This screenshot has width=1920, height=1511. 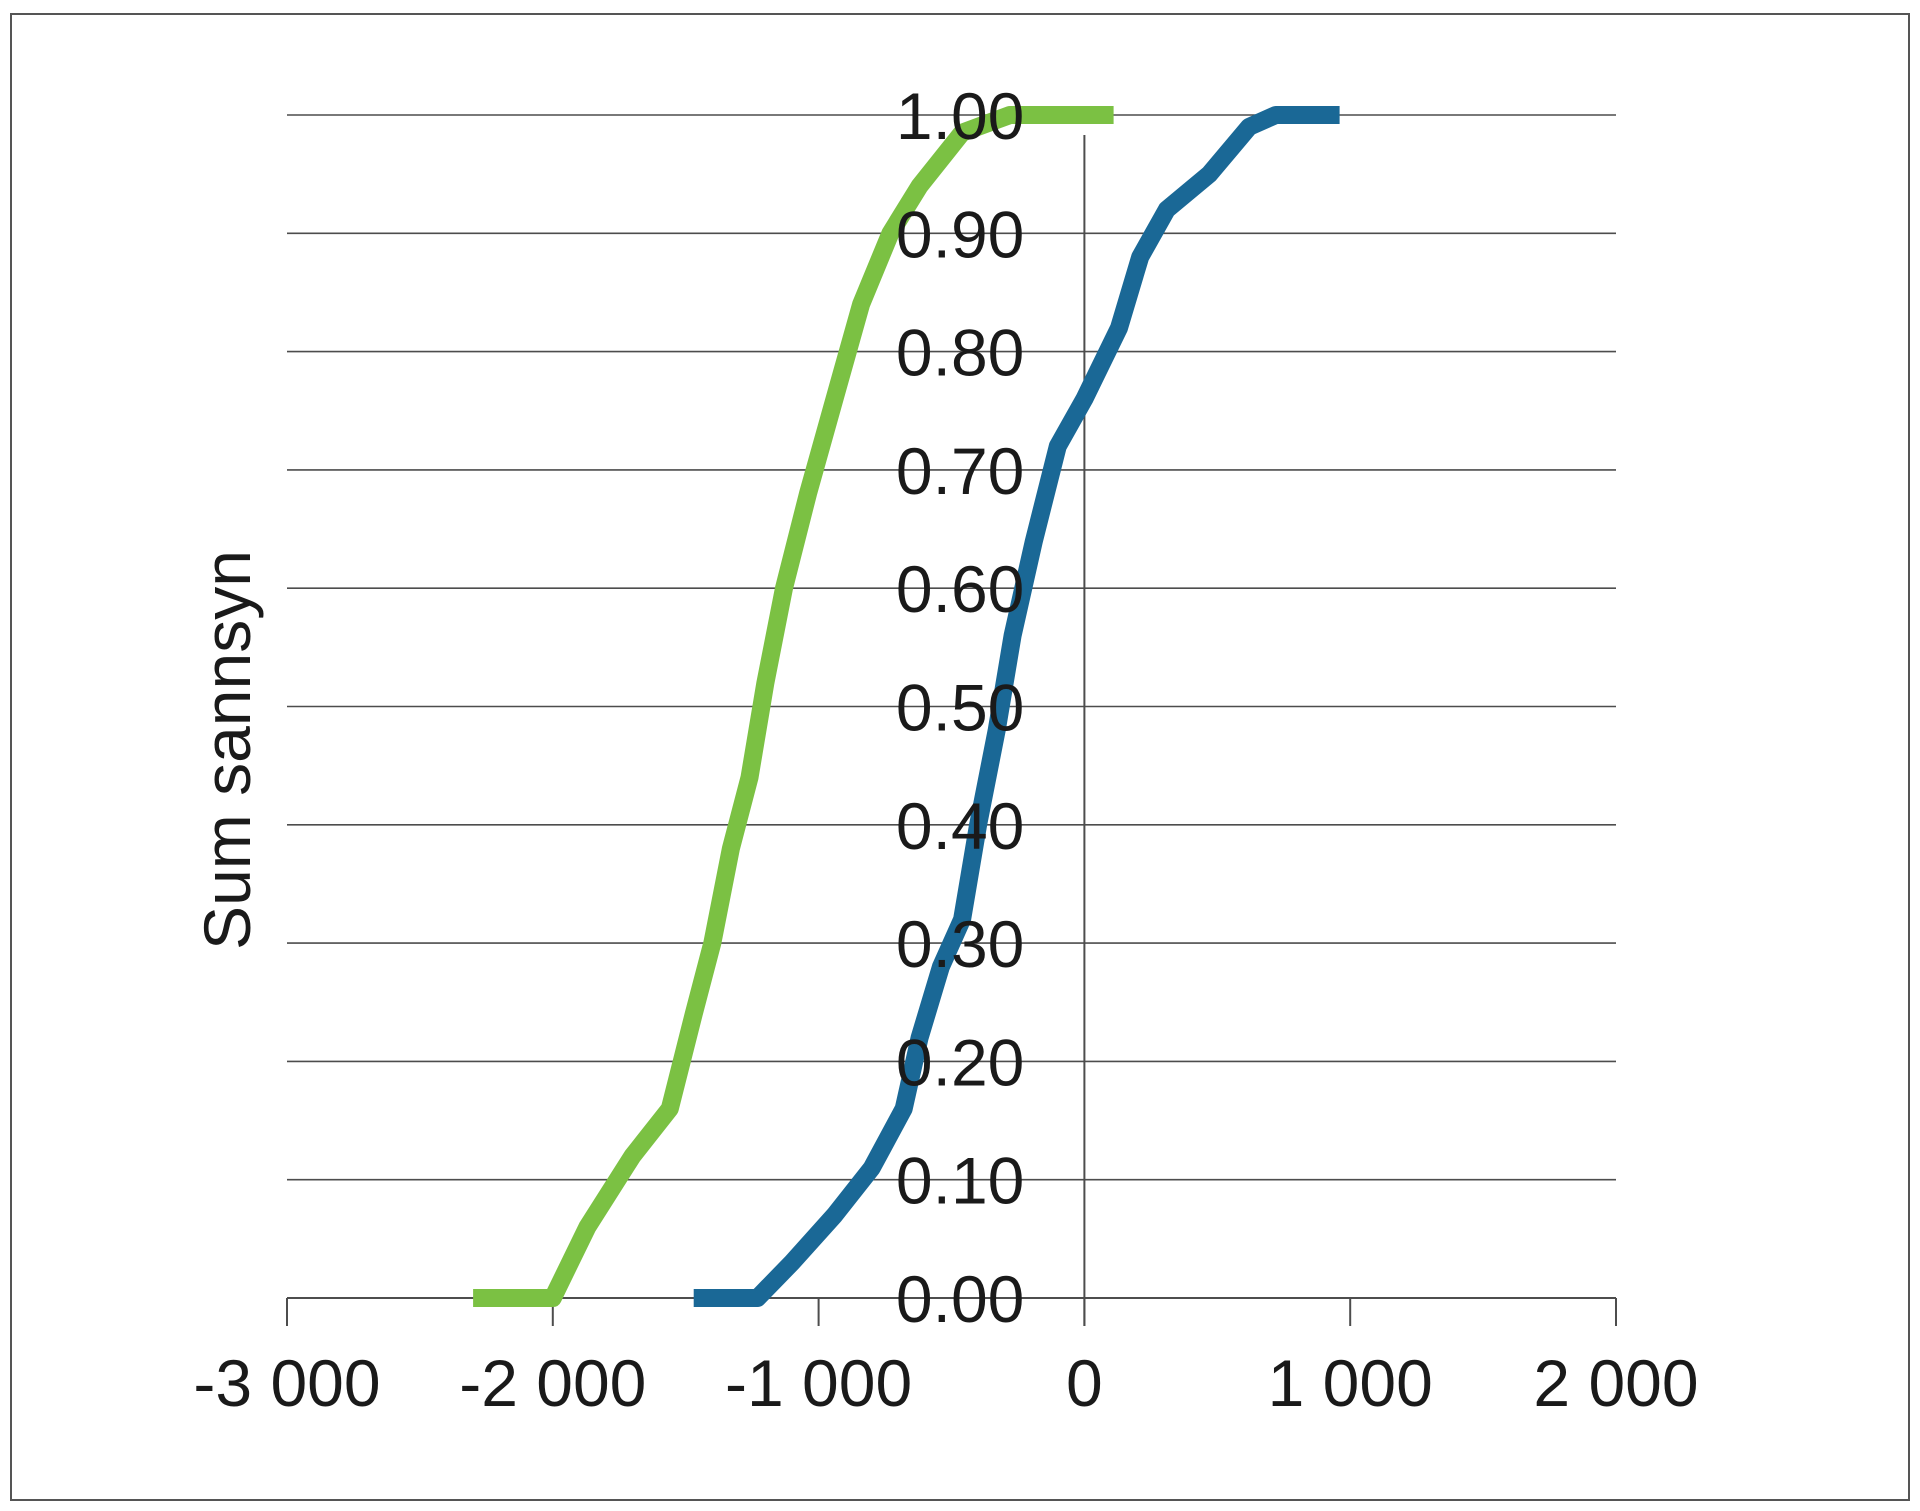 What do you see at coordinates (960, 589) in the screenshot?
I see `y-tick-label: 0.60` at bounding box center [960, 589].